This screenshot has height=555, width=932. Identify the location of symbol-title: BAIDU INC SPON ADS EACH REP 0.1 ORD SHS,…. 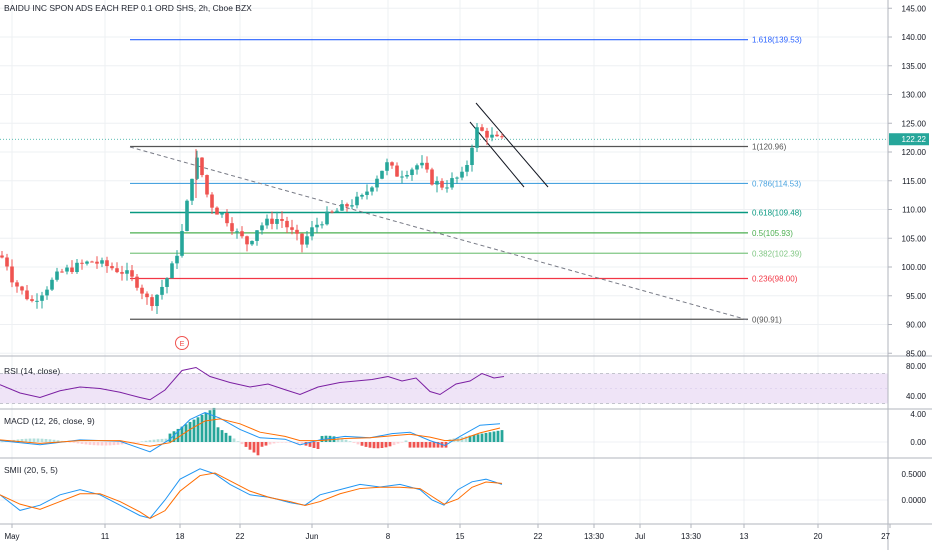
(128, 8).